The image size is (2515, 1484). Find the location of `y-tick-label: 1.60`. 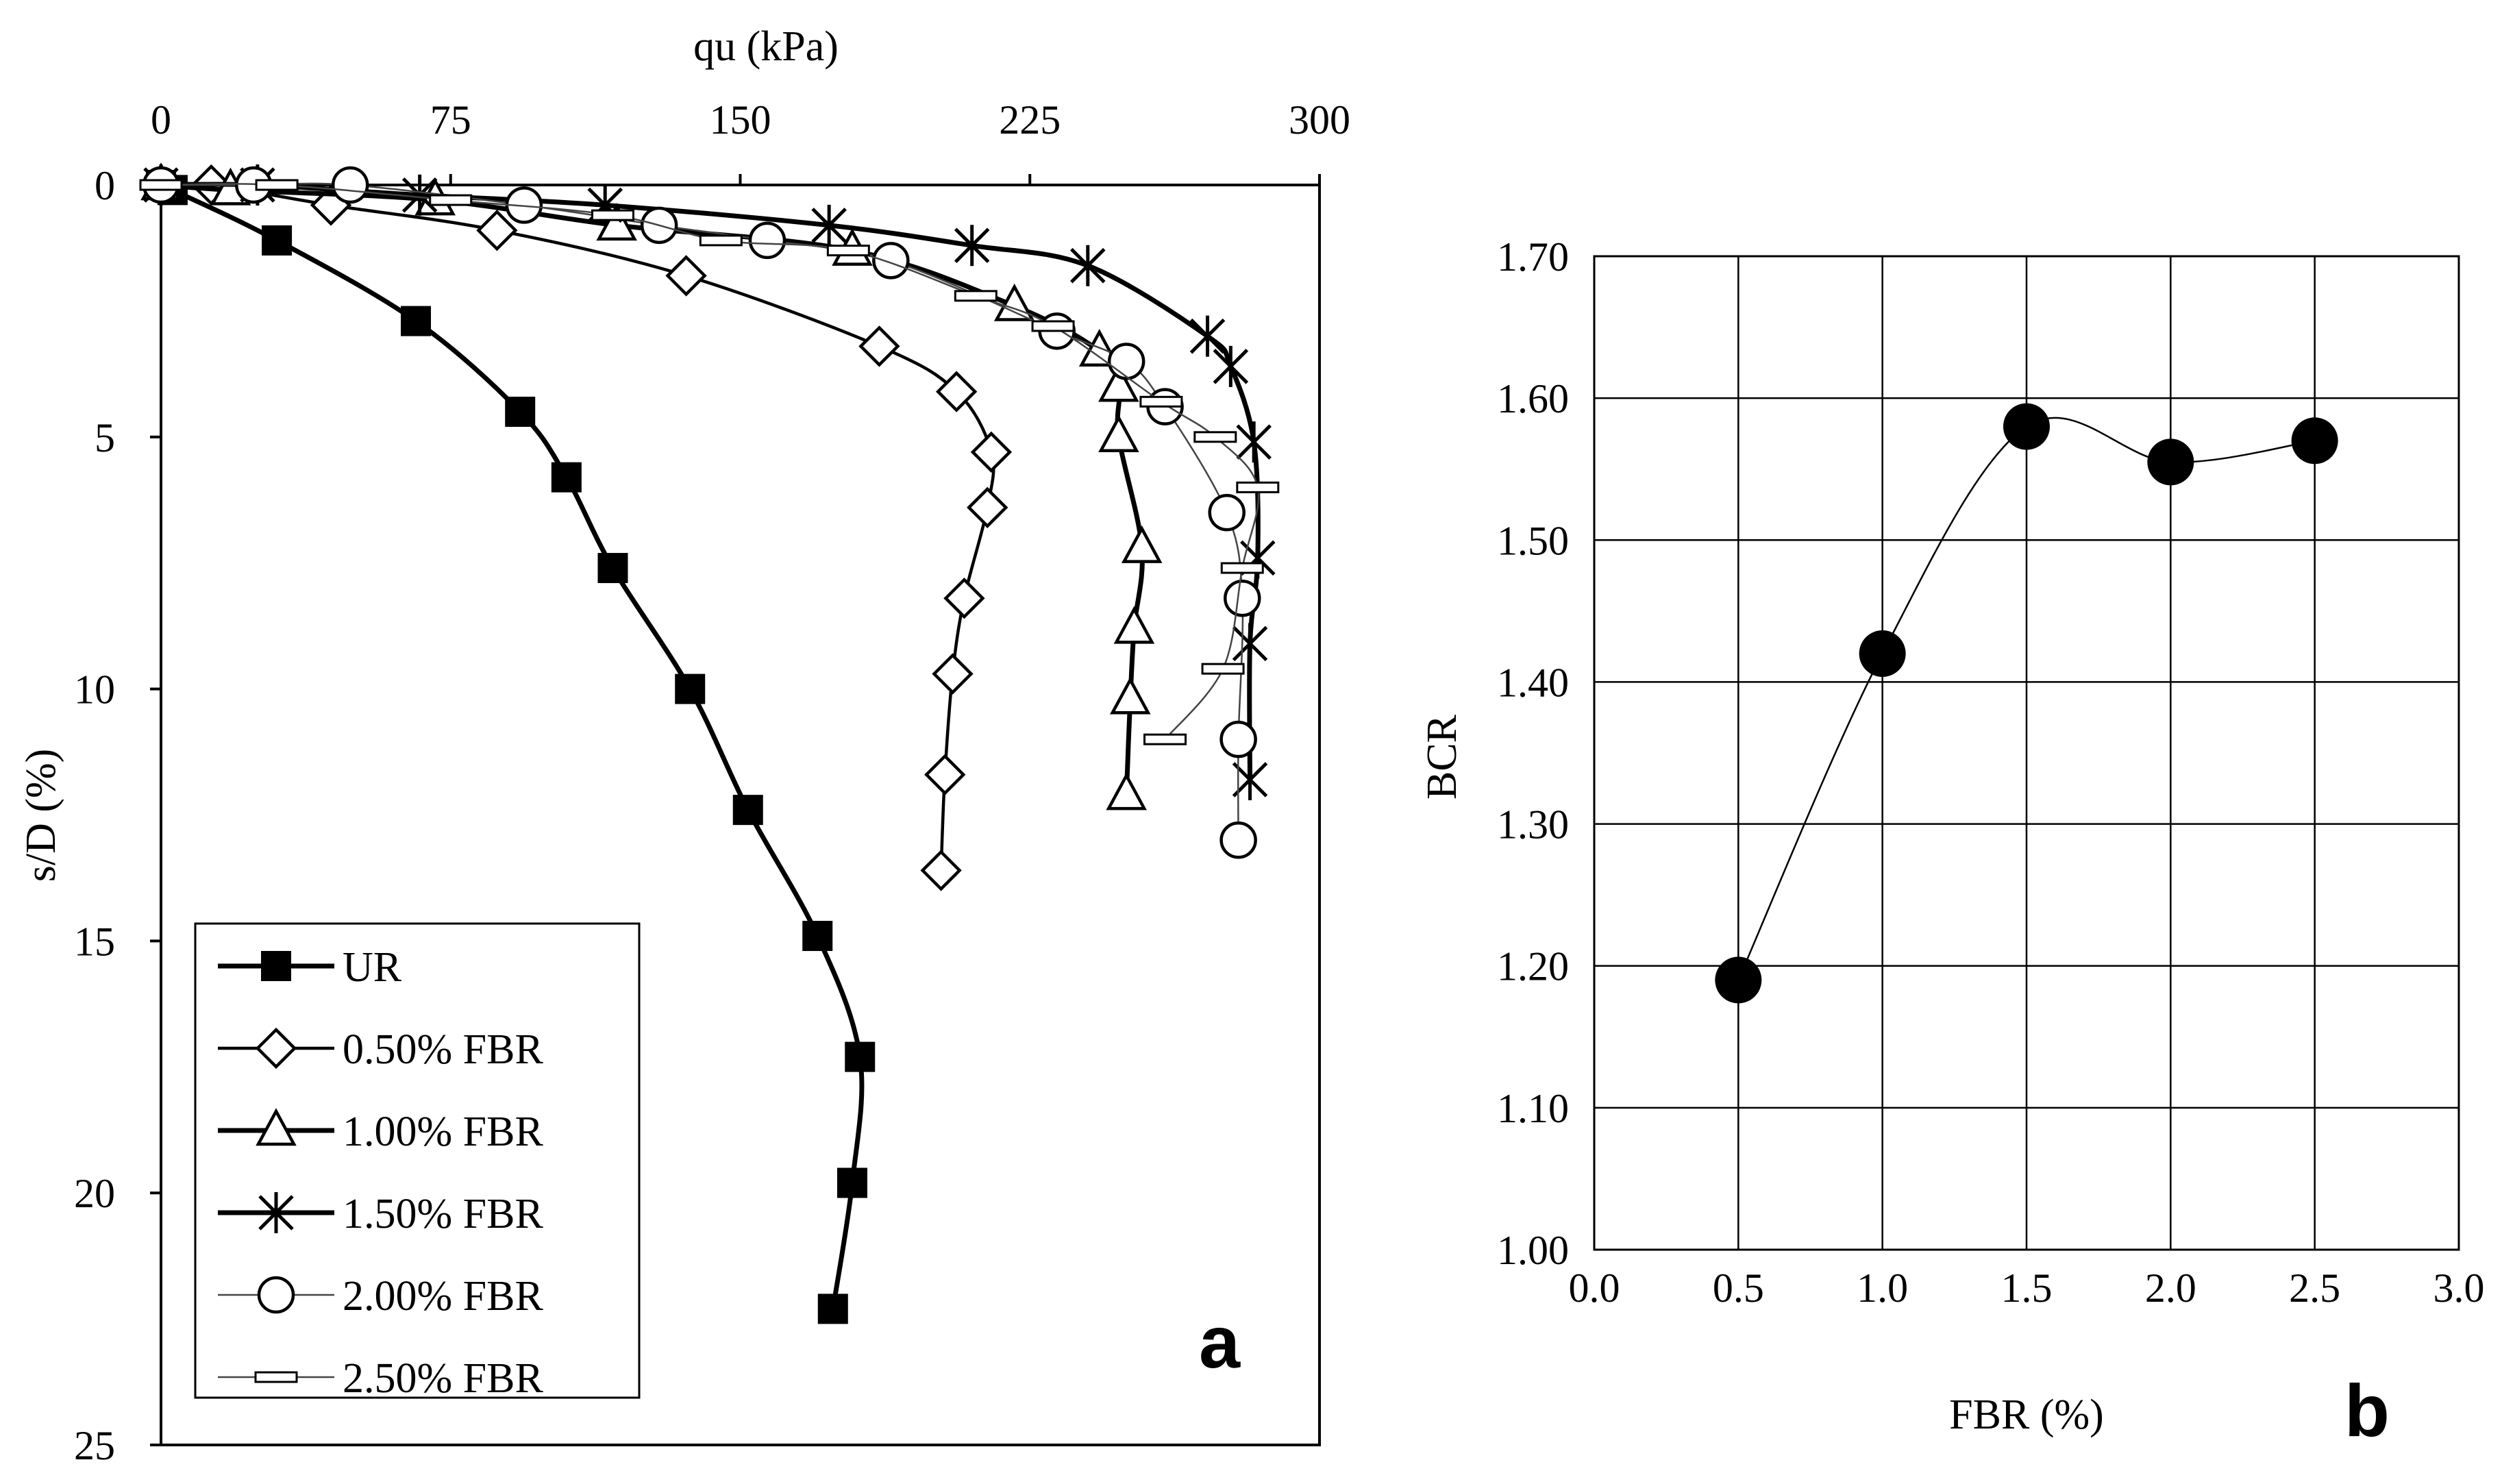

y-tick-label: 1.60 is located at coordinates (1533, 399).